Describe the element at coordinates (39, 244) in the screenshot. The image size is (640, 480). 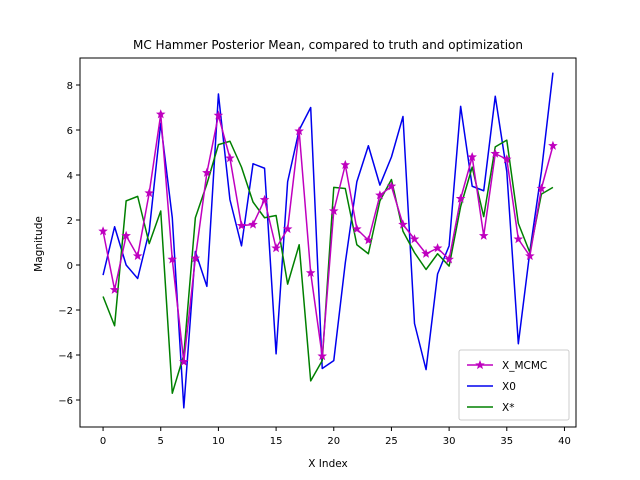
I see `y-axis-label: Magnitude` at that location.